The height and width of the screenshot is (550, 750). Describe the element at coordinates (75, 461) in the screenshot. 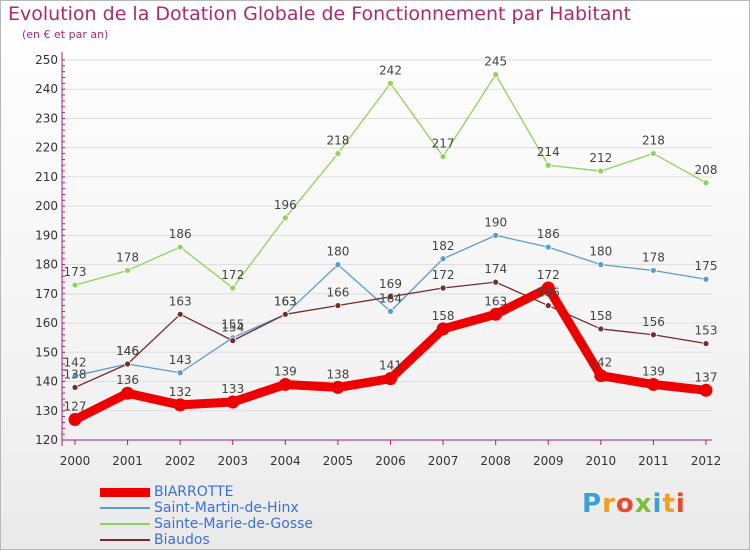

I see `x-tick-label: 2000` at that location.